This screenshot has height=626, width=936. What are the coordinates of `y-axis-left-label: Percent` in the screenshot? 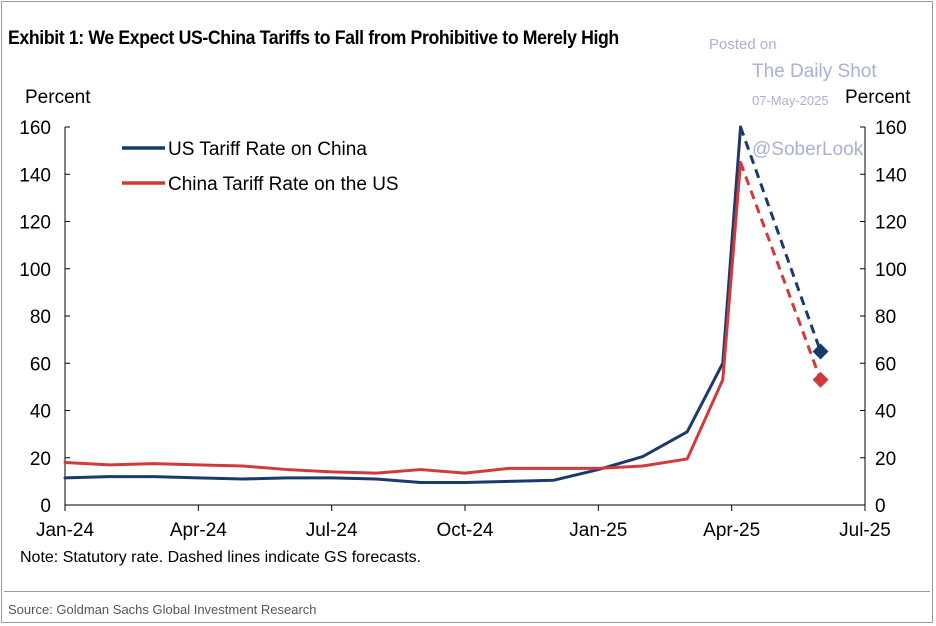 It's located at (58, 97).